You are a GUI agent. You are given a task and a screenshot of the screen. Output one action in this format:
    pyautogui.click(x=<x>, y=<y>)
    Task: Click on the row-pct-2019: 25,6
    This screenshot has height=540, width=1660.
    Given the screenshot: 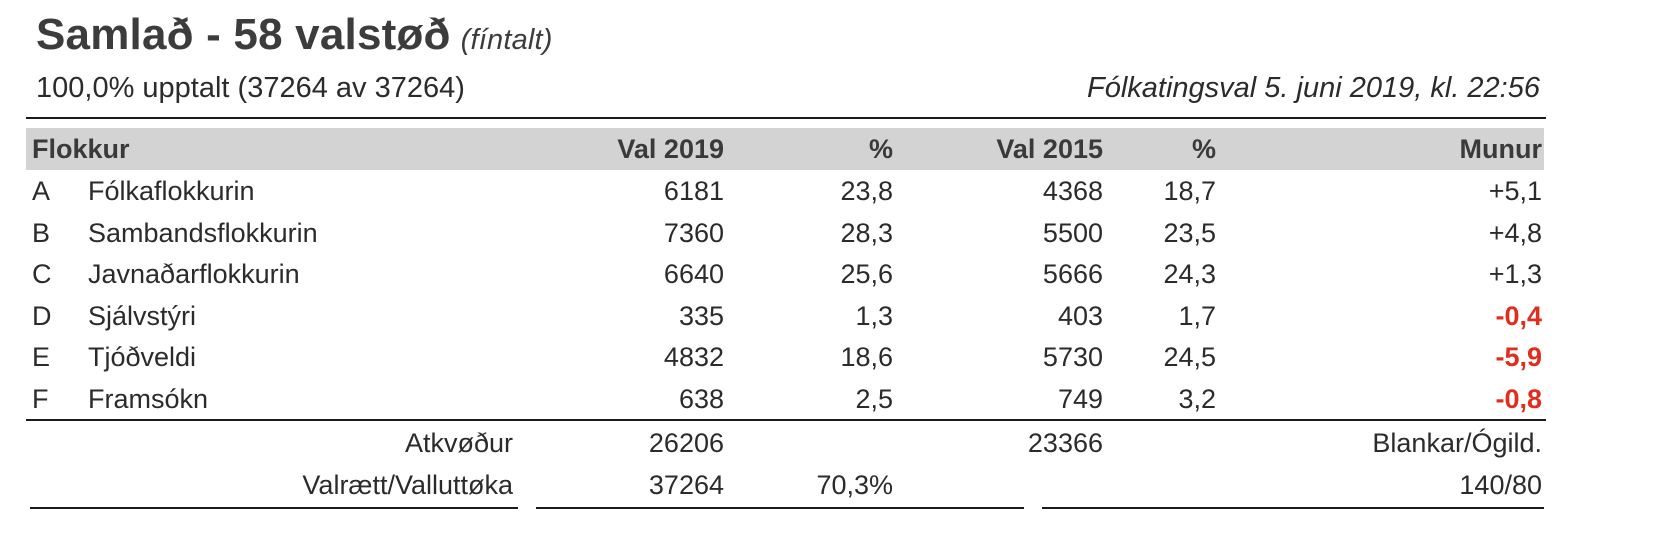 What is the action you would take?
    pyautogui.click(x=866, y=274)
    